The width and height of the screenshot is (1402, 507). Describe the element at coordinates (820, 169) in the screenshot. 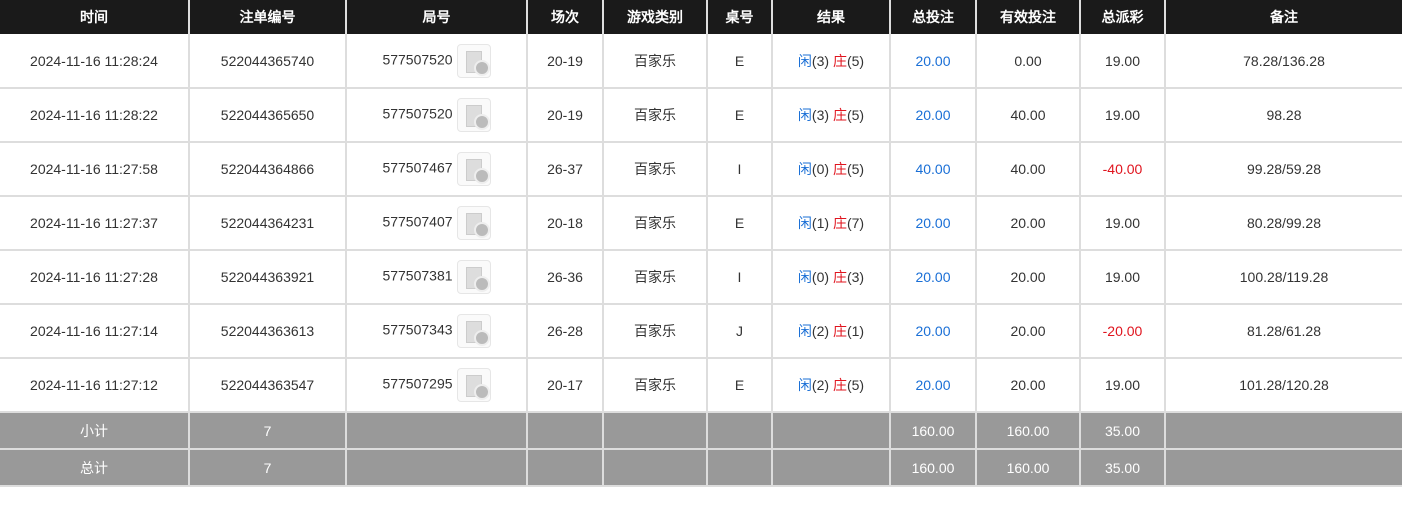

I see `player-points: (0)` at that location.